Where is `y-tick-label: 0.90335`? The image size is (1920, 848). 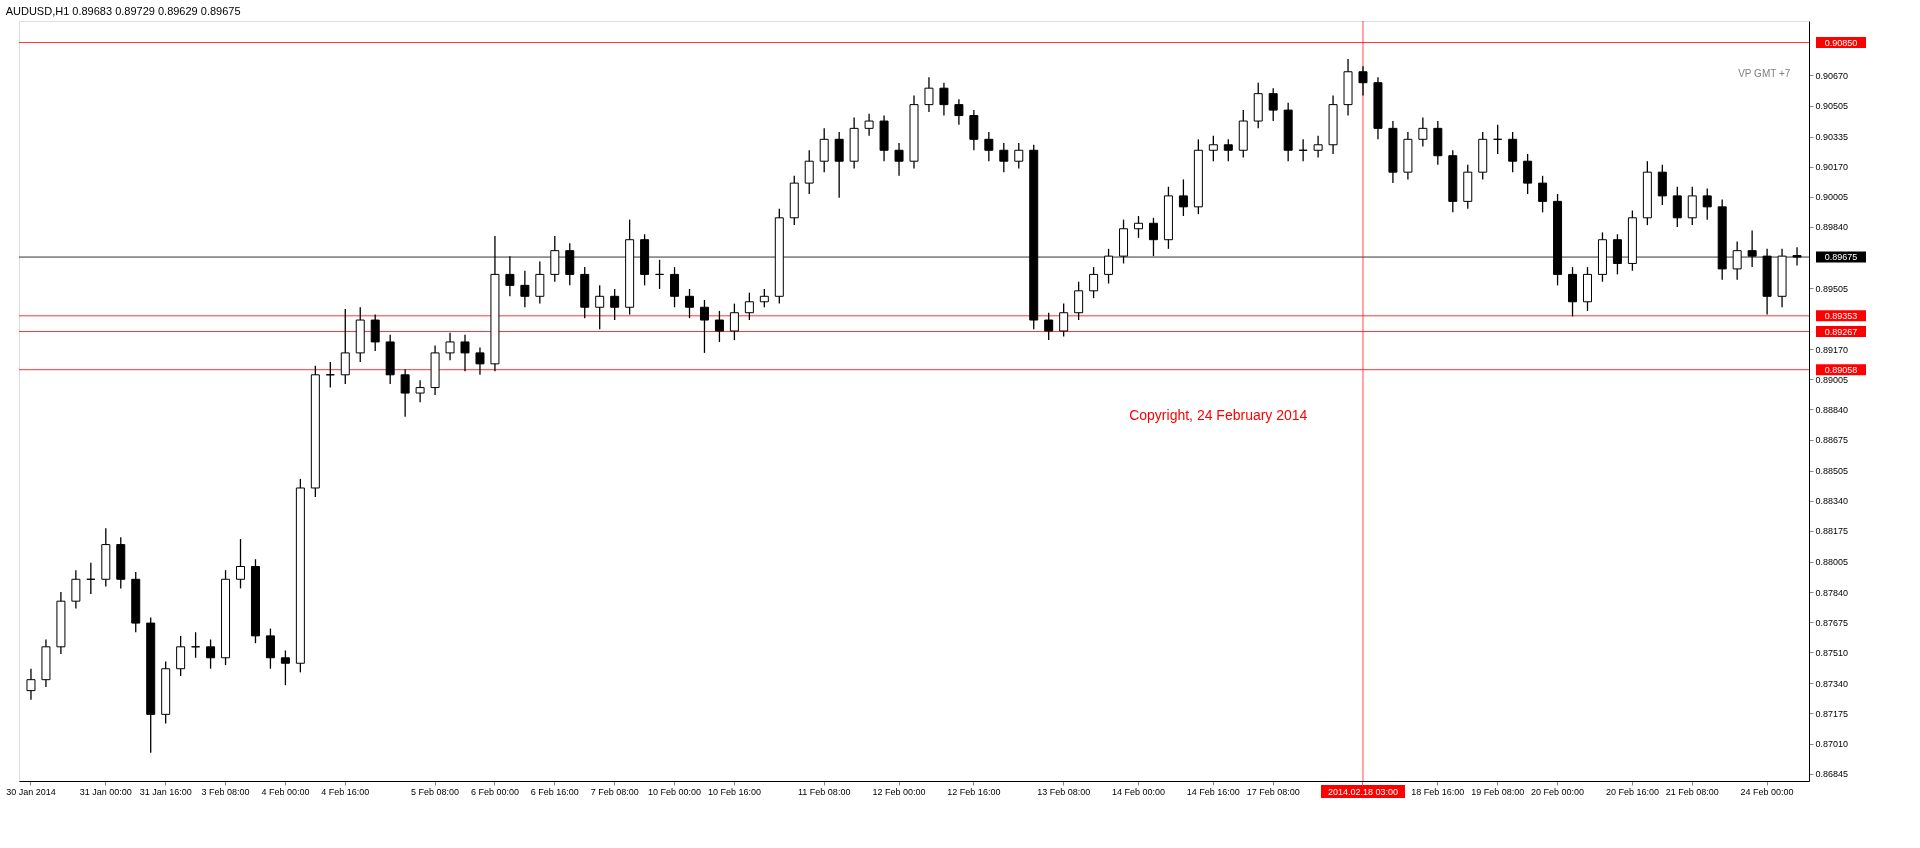 y-tick-label: 0.90335 is located at coordinates (1832, 137).